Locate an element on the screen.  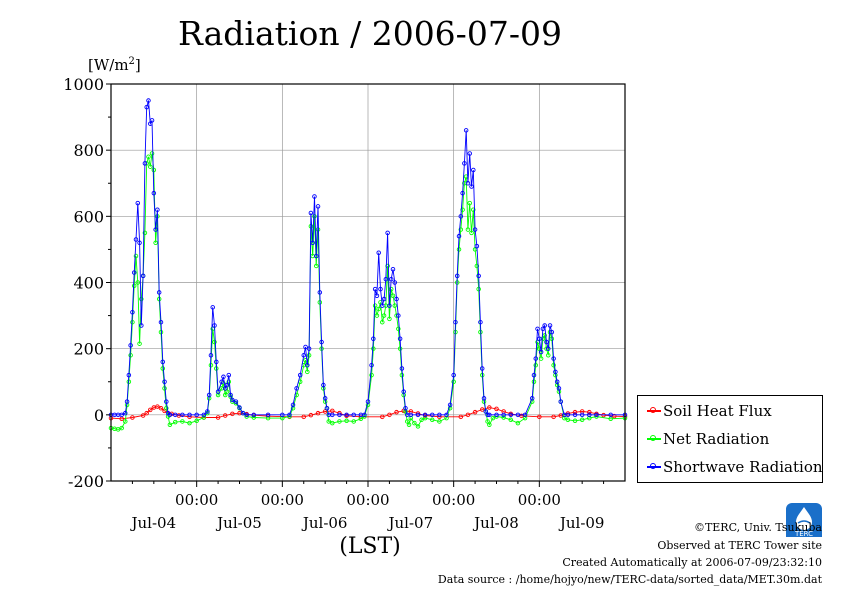
credit-observed: Observed at TERC Tower site is located at coordinates (739, 545).